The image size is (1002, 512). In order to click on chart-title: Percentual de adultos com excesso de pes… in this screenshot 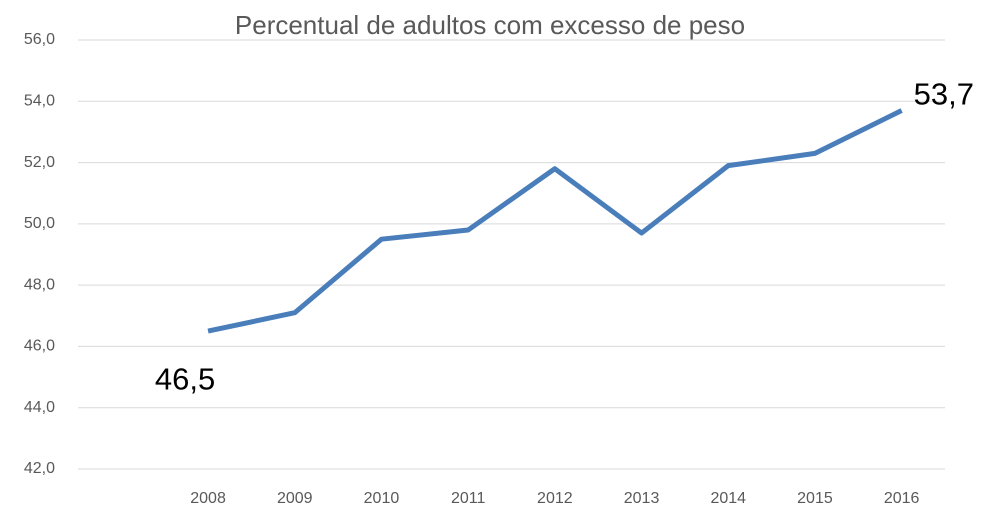, I will do `click(490, 25)`.